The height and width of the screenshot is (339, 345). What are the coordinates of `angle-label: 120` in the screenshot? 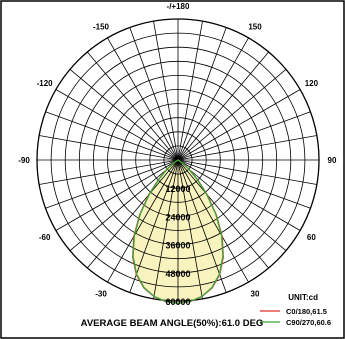 It's located at (312, 83).